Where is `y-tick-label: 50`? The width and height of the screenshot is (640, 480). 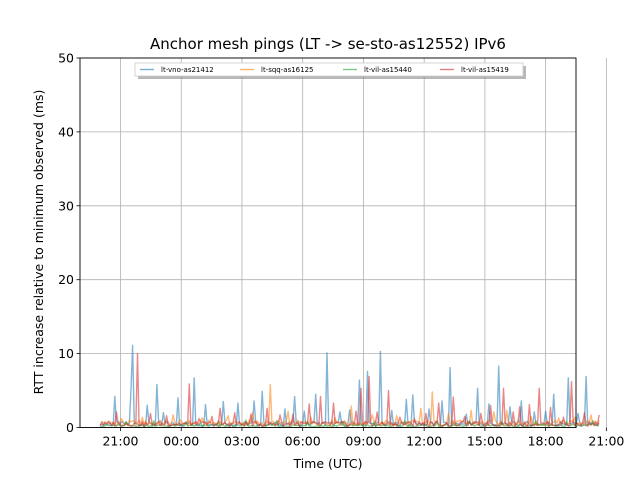
y-tick-label: 50 is located at coordinates (66, 58).